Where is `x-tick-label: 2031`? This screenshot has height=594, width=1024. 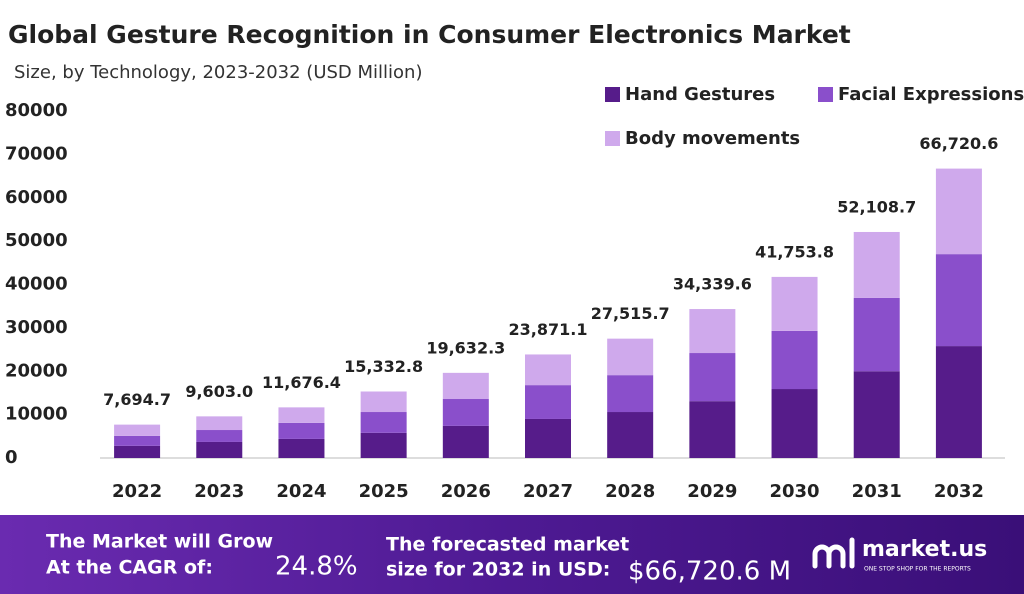 x-tick-label: 2031 is located at coordinates (877, 491).